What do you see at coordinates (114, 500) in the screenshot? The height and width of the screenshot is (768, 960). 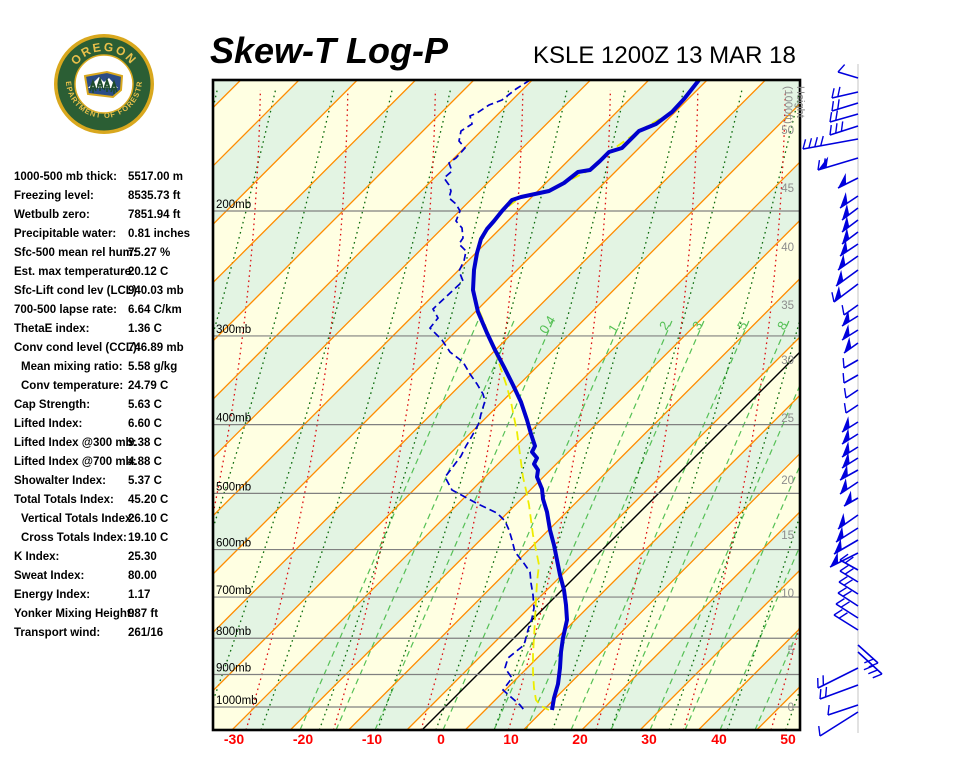 I see `stat-row: Total Totals Index: 45.20 C` at bounding box center [114, 500].